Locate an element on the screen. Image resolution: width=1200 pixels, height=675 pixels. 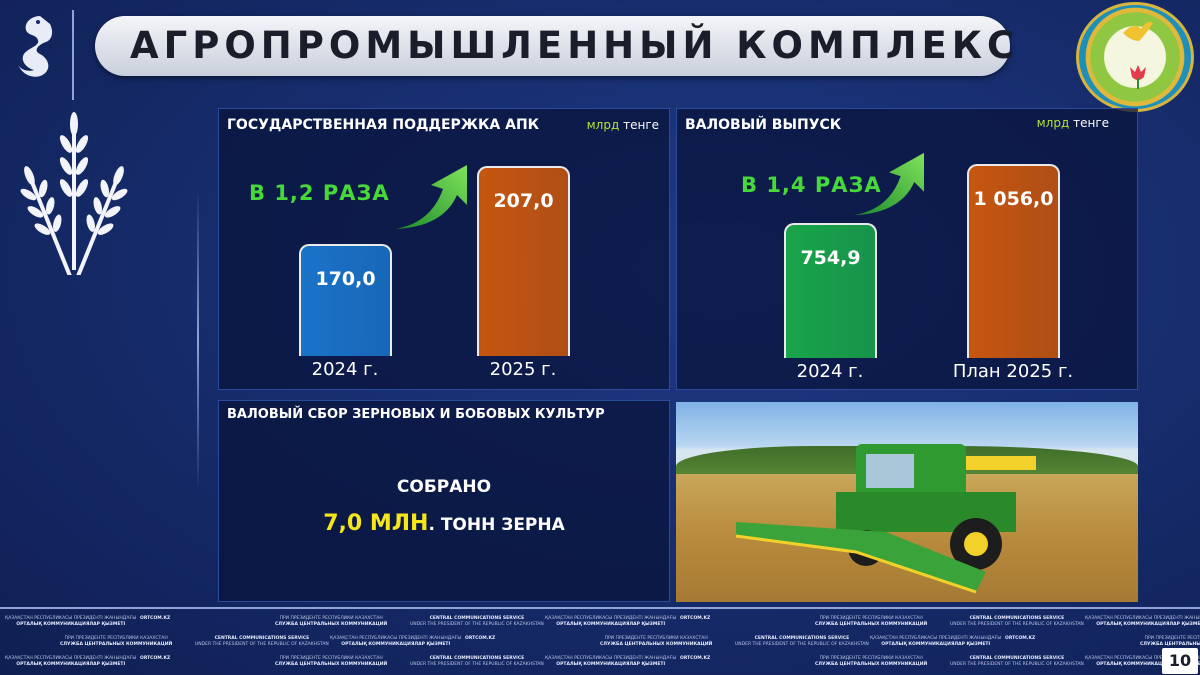
collected-label: СОБРАНО is located at coordinates (444, 487).